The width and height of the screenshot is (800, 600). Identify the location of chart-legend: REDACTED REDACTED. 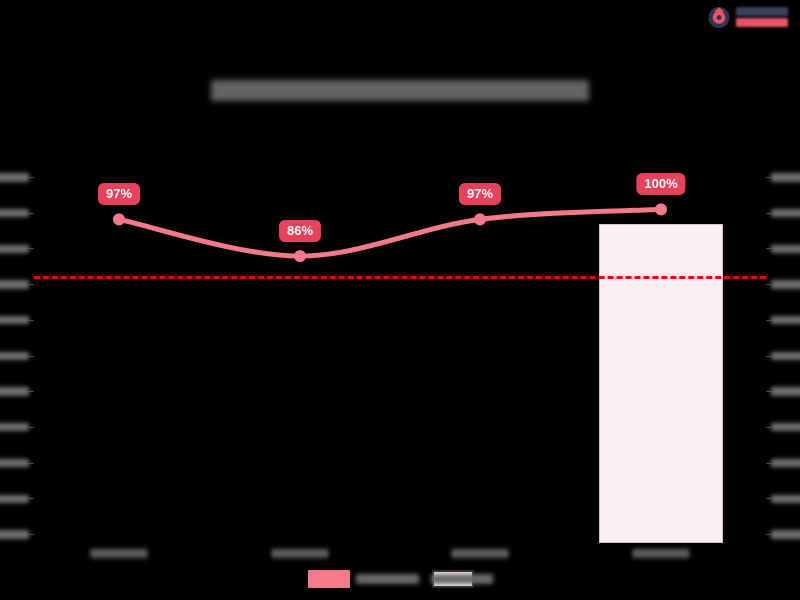
(400, 579).